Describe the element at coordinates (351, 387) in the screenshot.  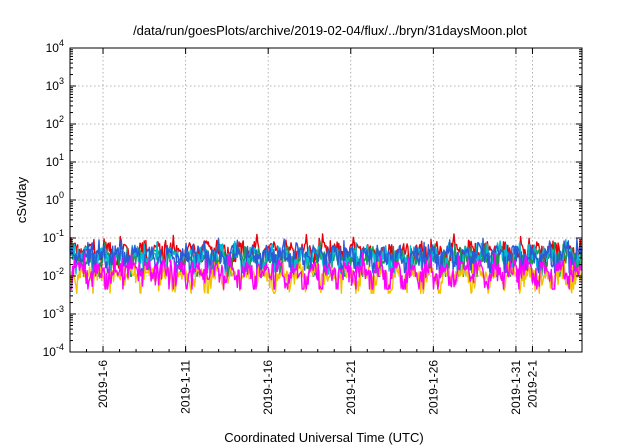
I see `x-tick-label: 2019-1-21` at that location.